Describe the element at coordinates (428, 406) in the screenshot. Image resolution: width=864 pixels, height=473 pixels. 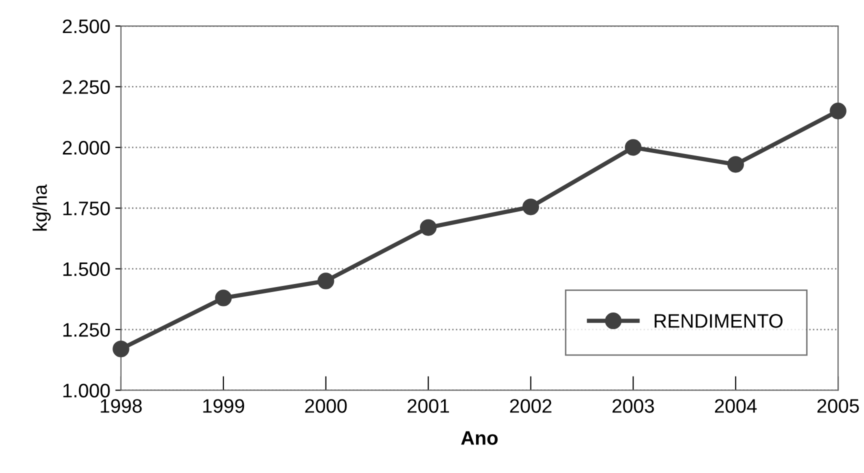
I see `x-tick-label: 2001` at that location.